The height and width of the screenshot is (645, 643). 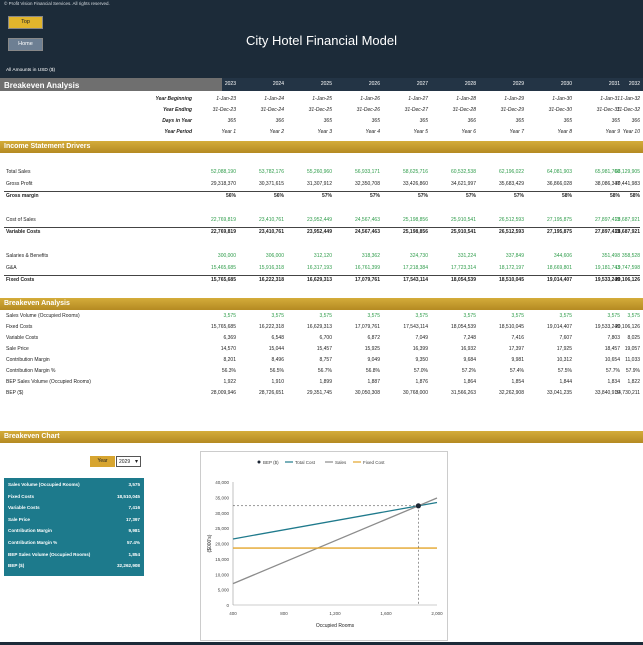 What do you see at coordinates (49, 554) in the screenshot?
I see `summary-label: BEP Sales Volume (Occupied Rooms)` at bounding box center [49, 554].